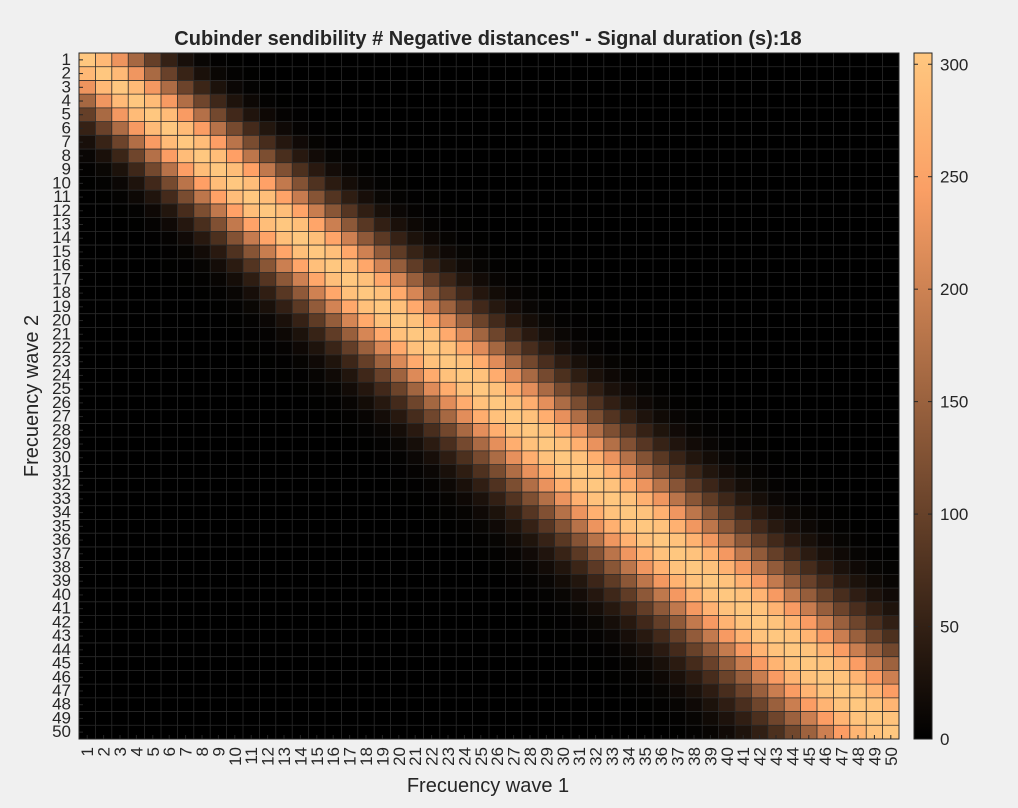 The height and width of the screenshot is (808, 1018). Describe the element at coordinates (61, 251) in the screenshot. I see `y-tick-label: 15` at that location.